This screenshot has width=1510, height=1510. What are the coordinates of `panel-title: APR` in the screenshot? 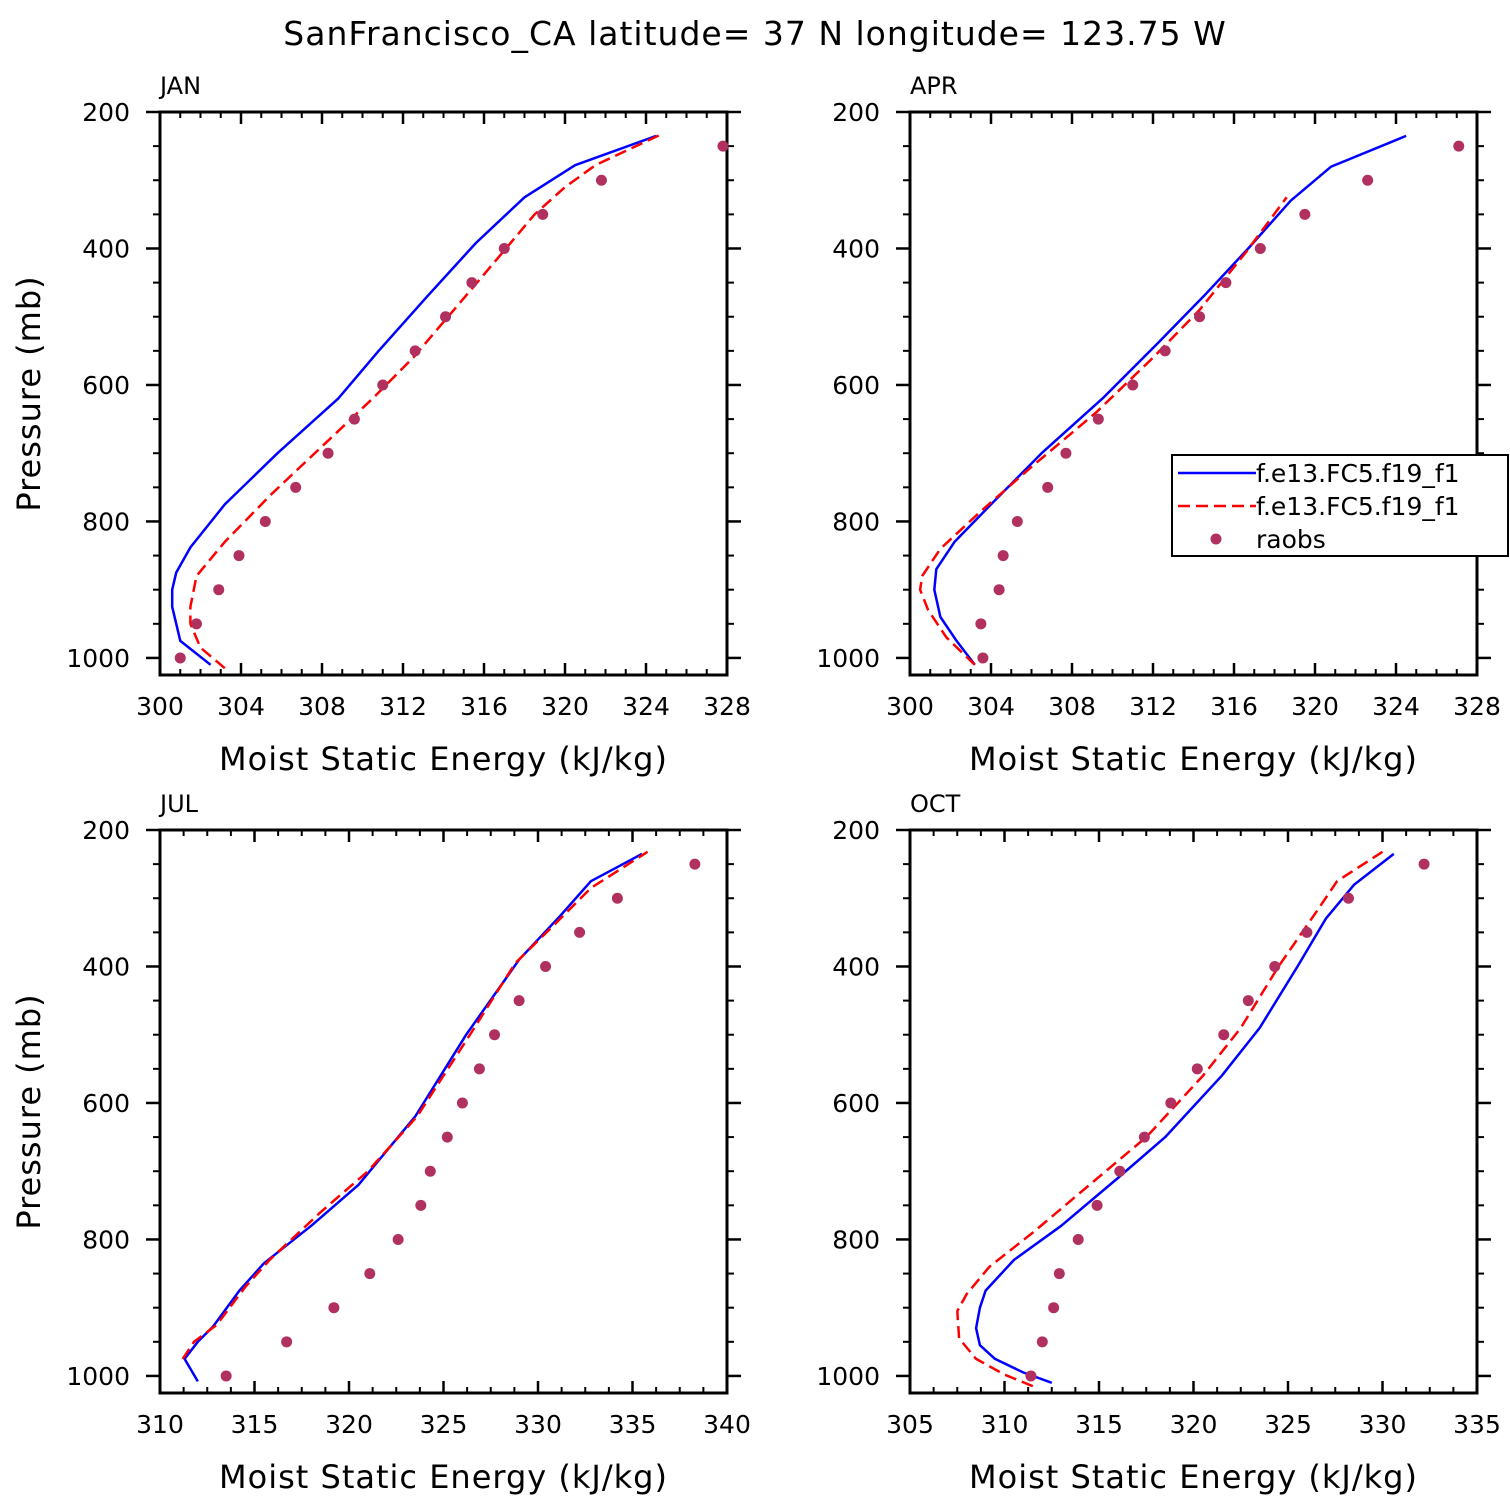 It's located at (934, 86).